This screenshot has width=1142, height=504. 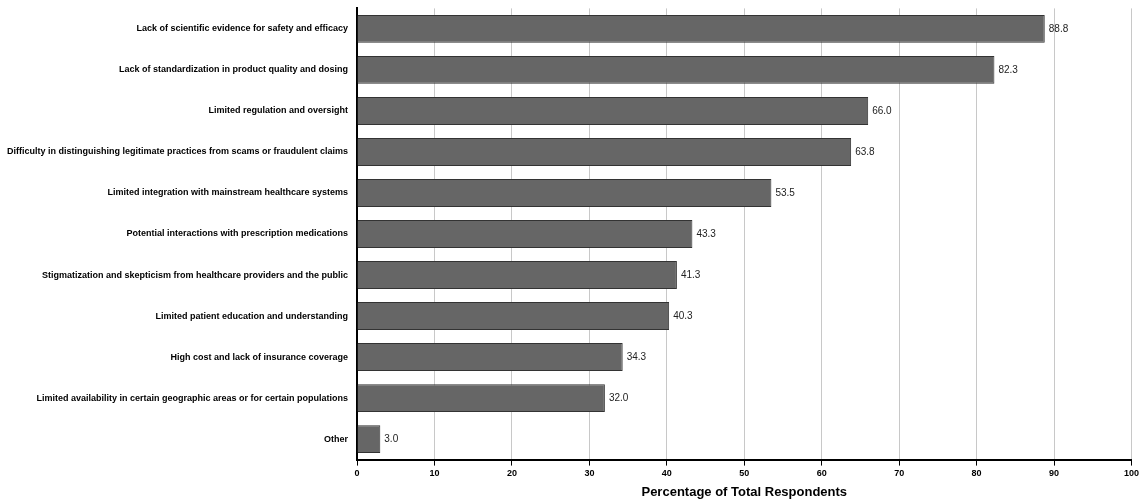 I want to click on x-tick-label: 60, so click(x=821, y=473).